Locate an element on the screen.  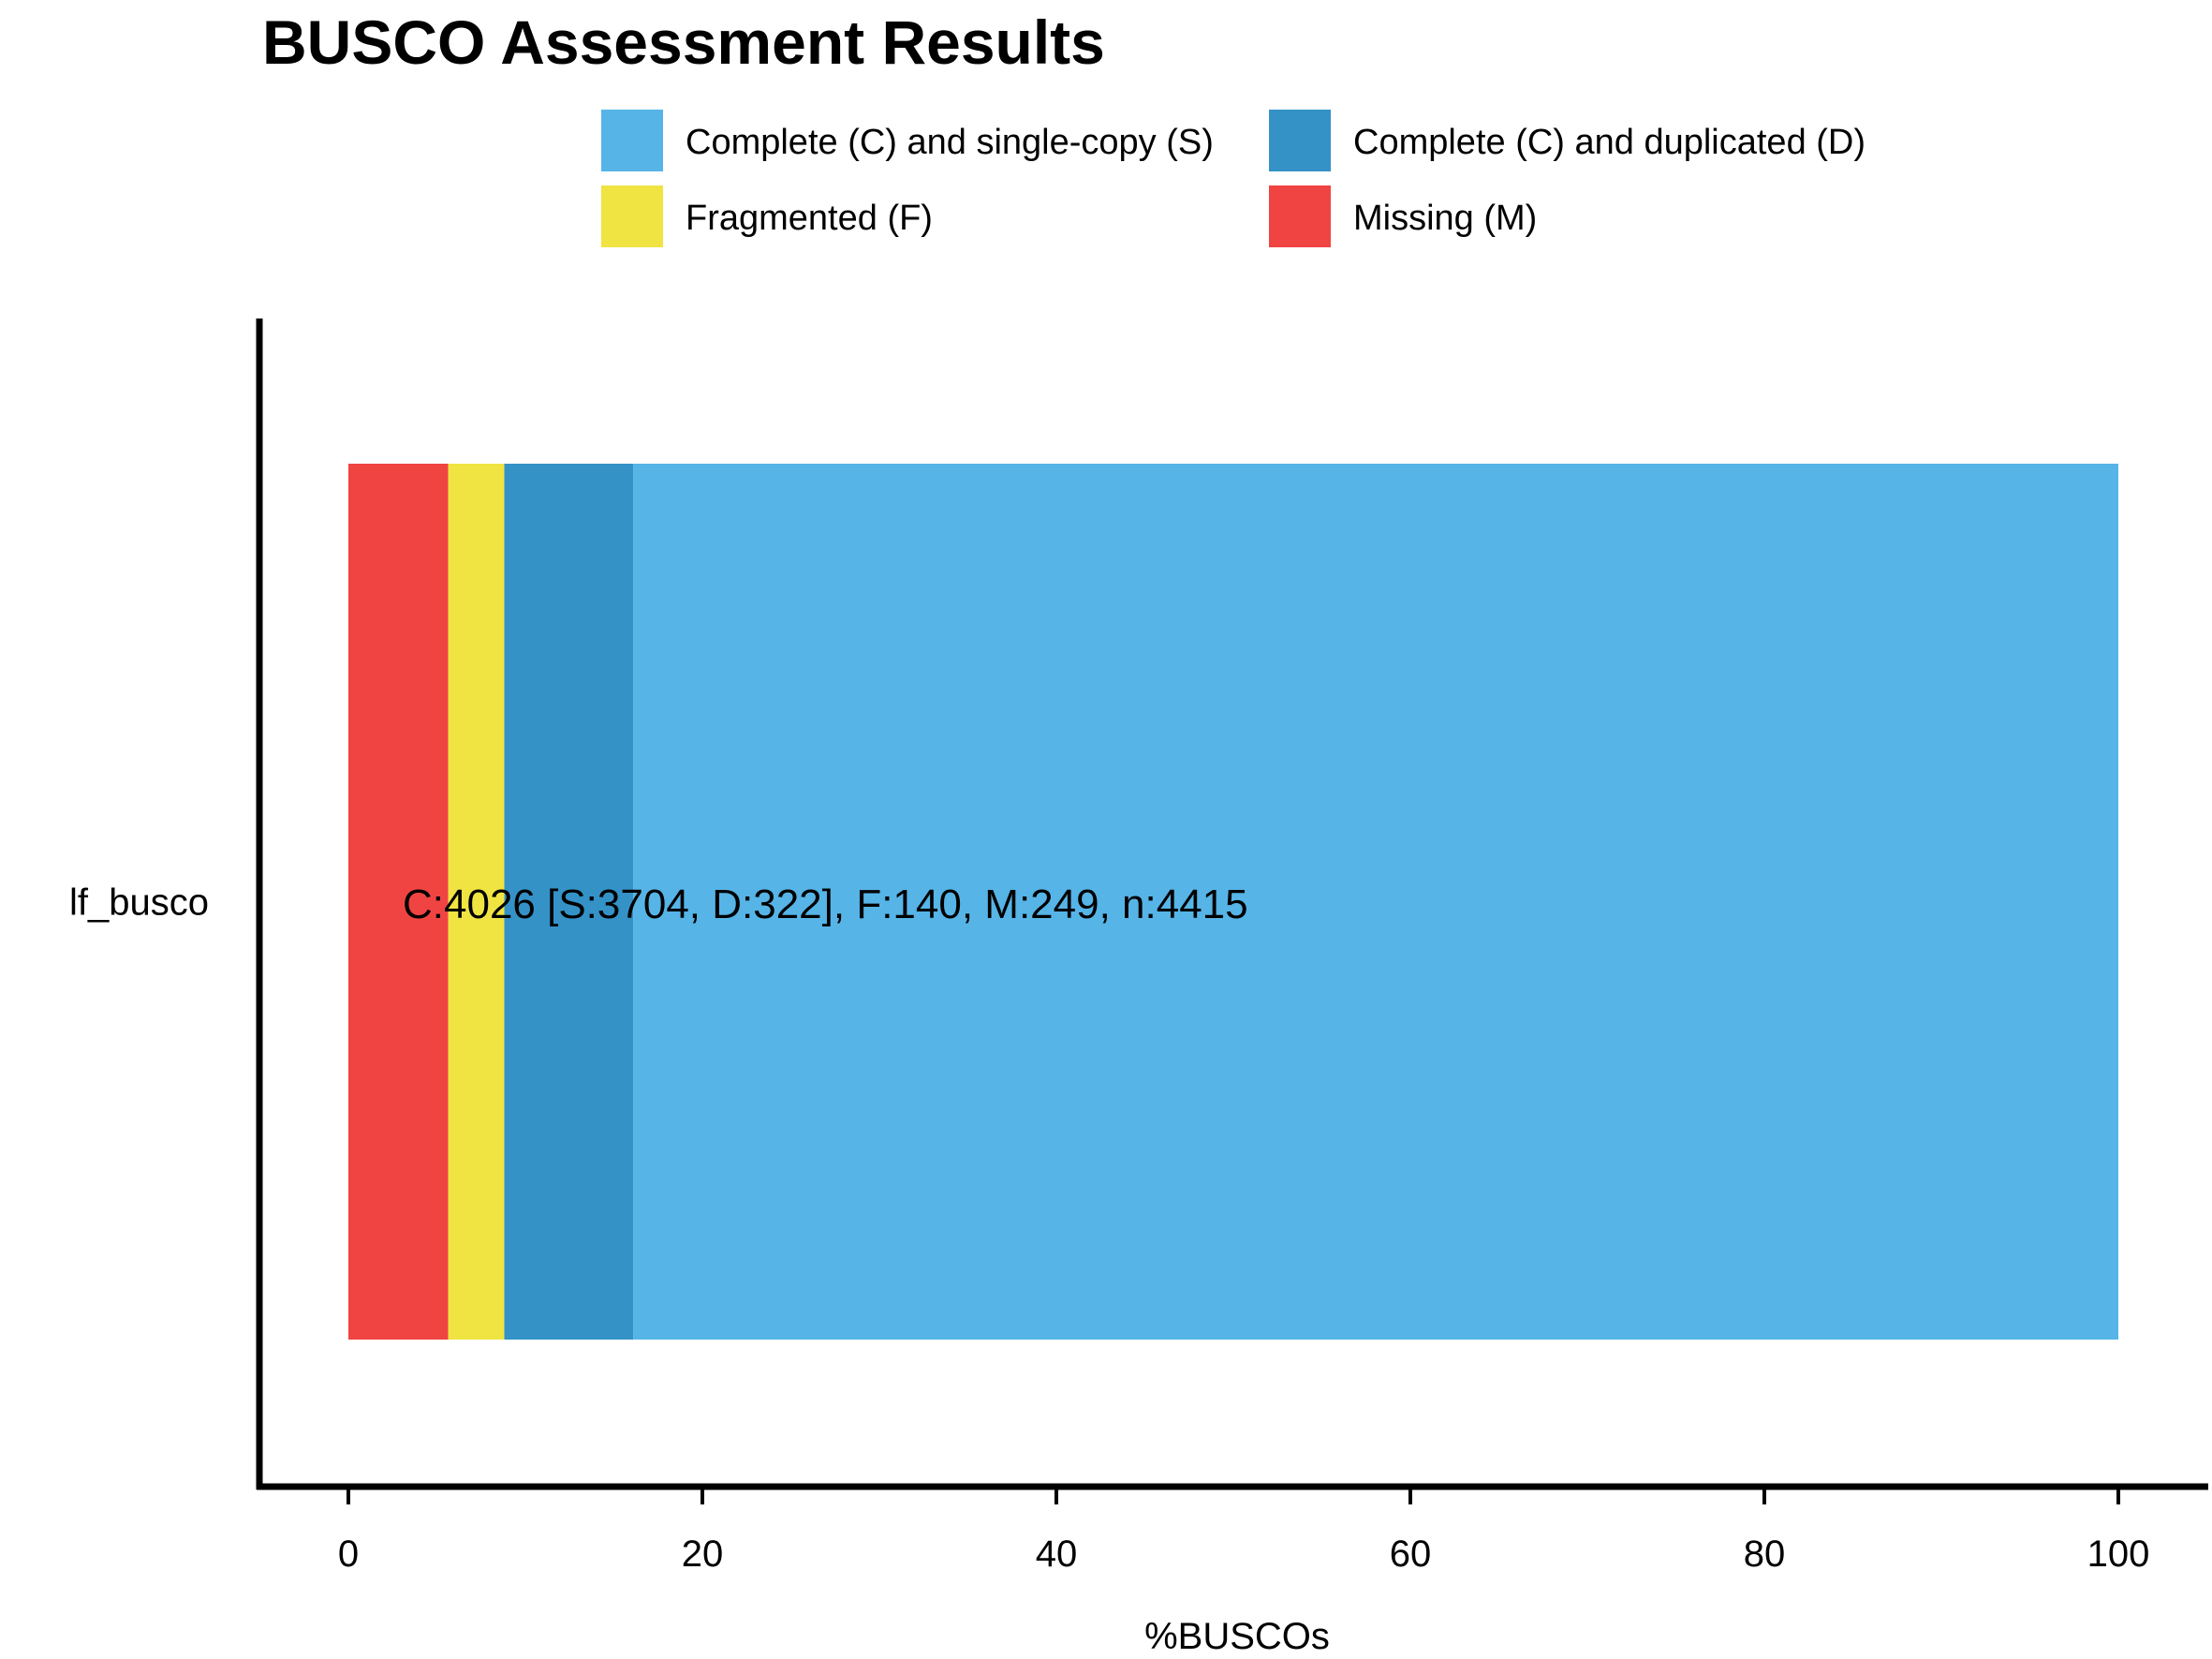
legend-label: Complete (C) and single-copy (S) is located at coordinates (950, 142).